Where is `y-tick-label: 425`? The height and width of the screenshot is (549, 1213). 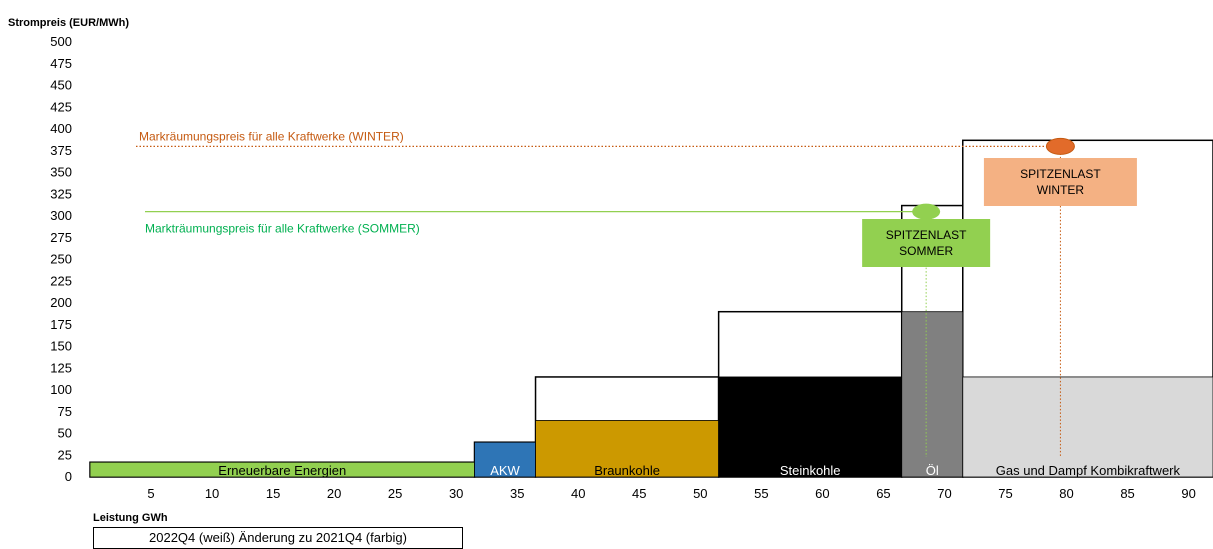
y-tick-label: 425 is located at coordinates (61, 106).